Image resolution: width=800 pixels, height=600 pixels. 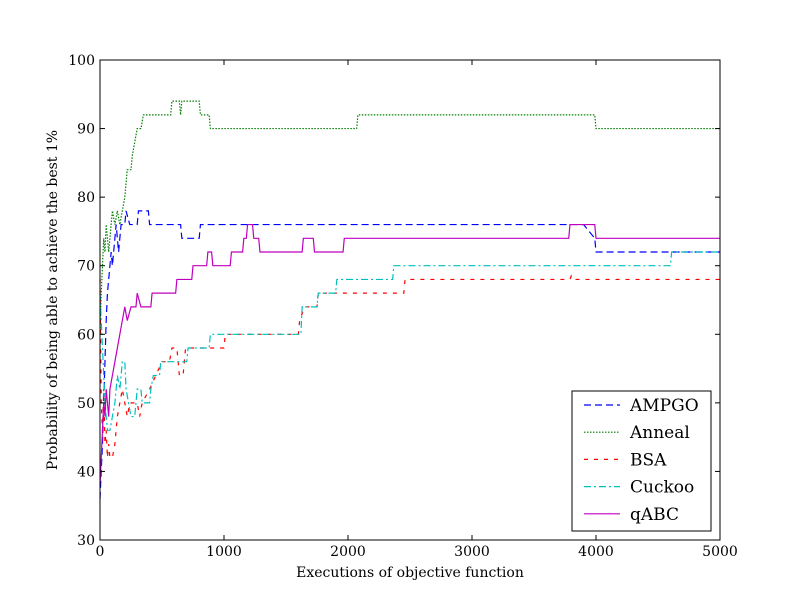 What do you see at coordinates (472, 552) in the screenshot?
I see `x-tick-label: 3000` at bounding box center [472, 552].